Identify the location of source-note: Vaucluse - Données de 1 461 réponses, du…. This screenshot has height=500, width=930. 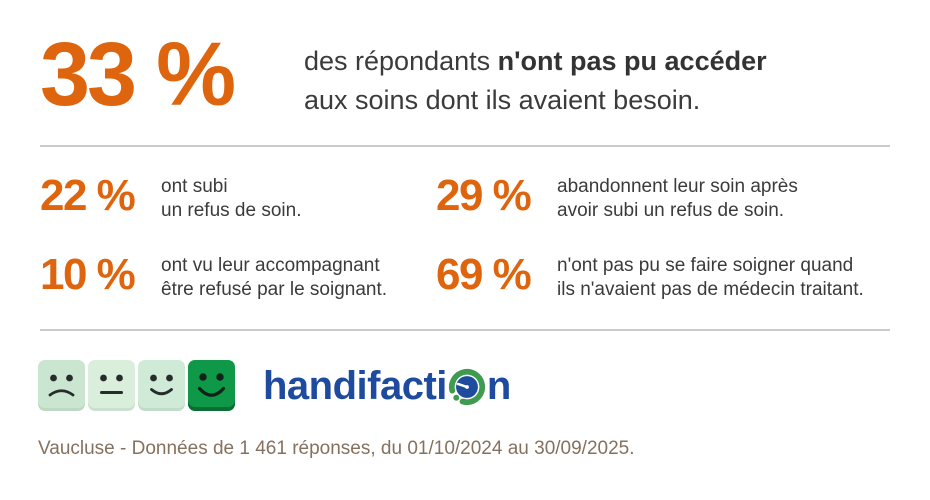
(336, 448).